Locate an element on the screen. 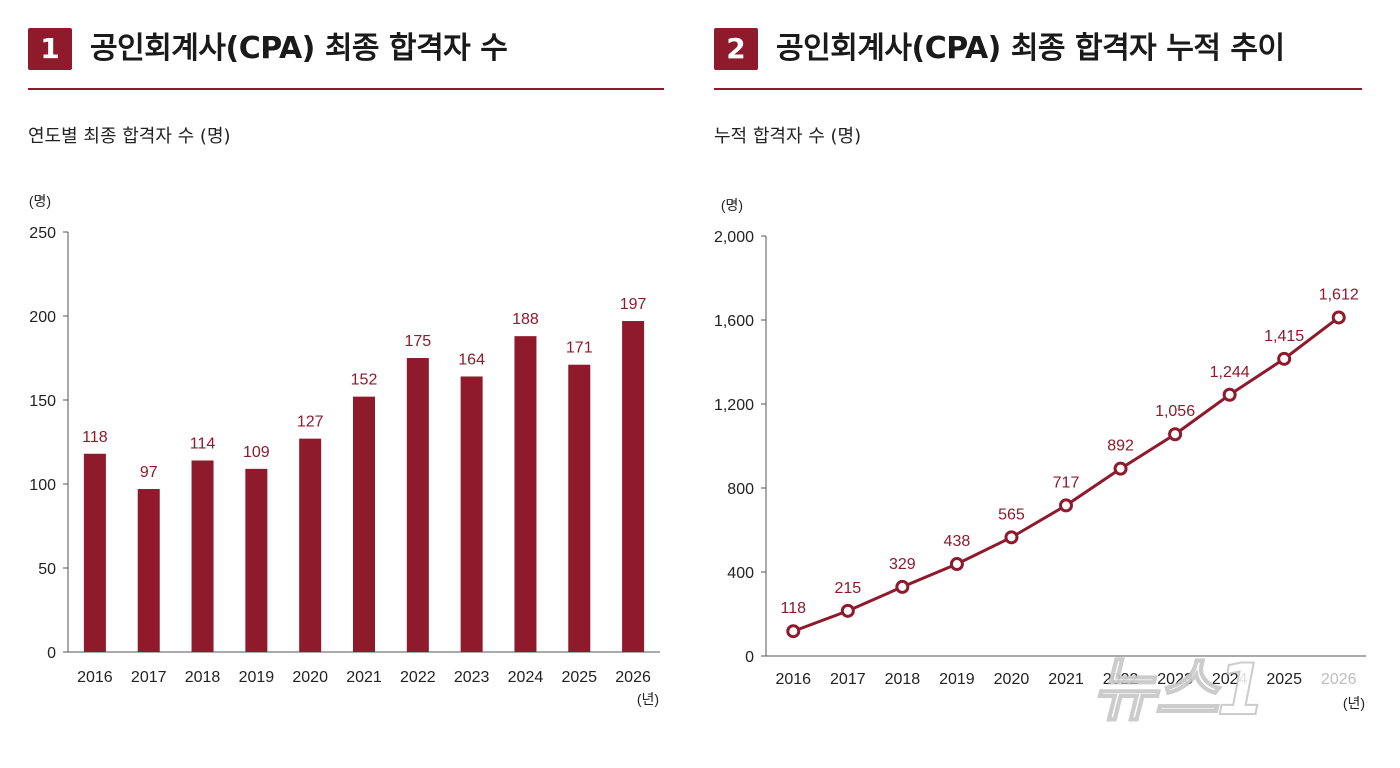 This screenshot has height=768, width=1400. chart-subtitle: 누적 합격자 수 (명) is located at coordinates (788, 136).